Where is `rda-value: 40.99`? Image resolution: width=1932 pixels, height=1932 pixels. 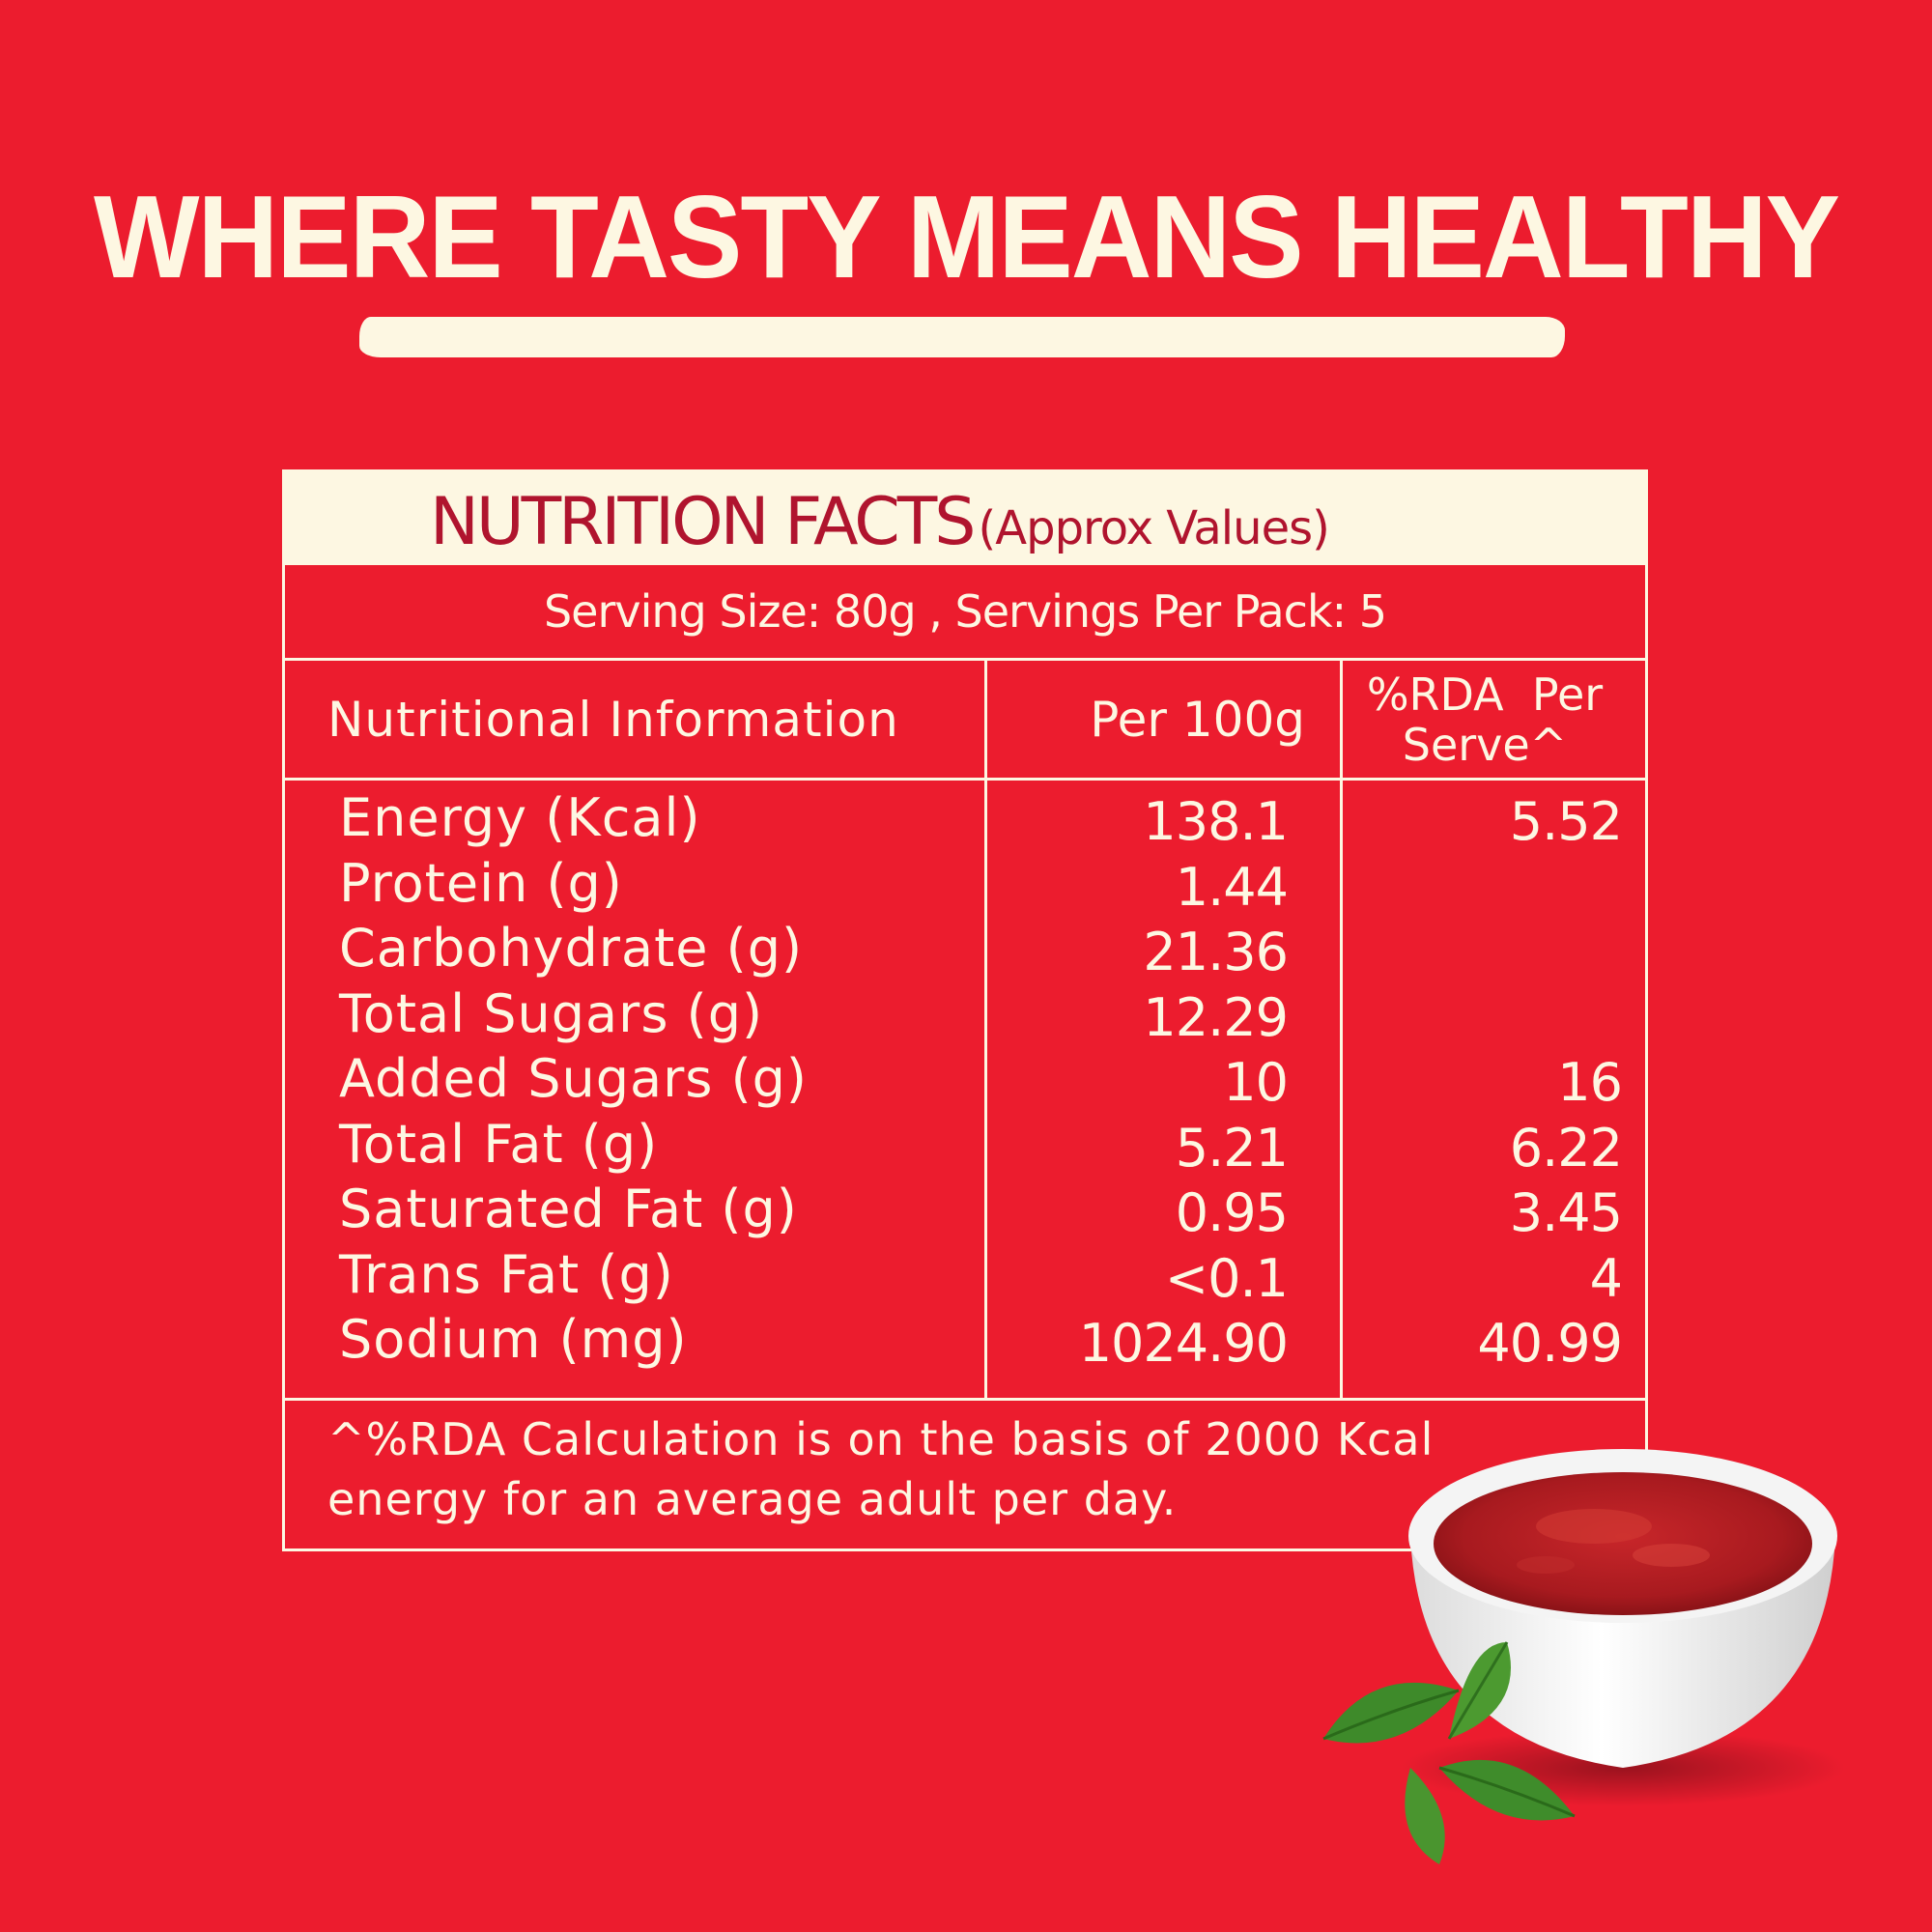
rda-value: 40.99 is located at coordinates (1550, 1343).